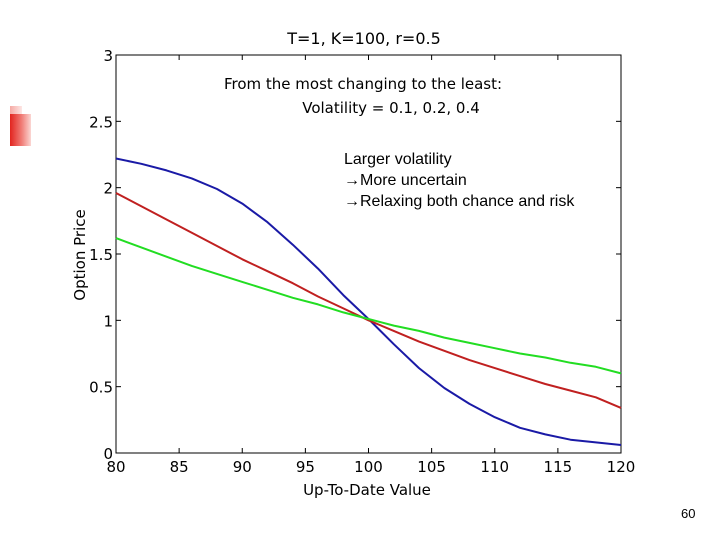  What do you see at coordinates (108, 321) in the screenshot?
I see `y-tick-label: 1` at bounding box center [108, 321].